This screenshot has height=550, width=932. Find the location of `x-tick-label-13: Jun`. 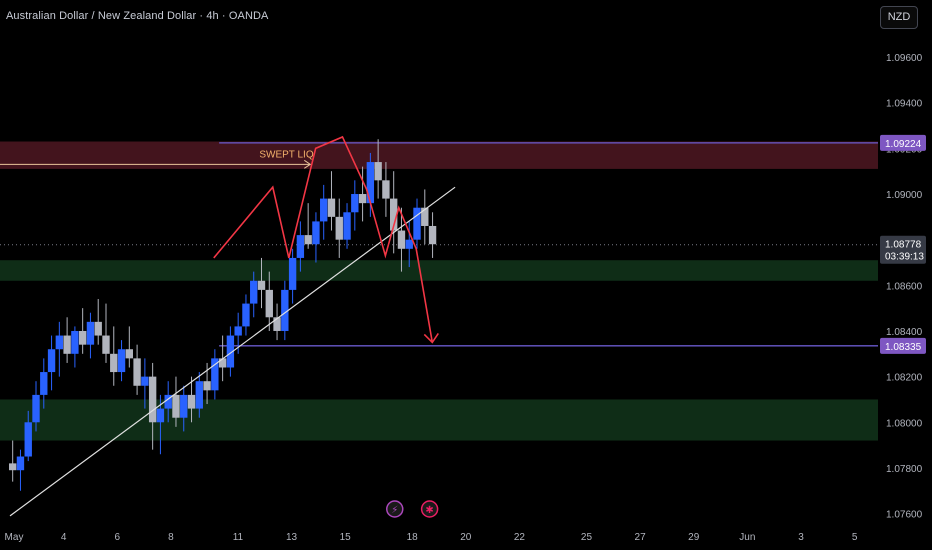

x-tick-label-13: Jun is located at coordinates (747, 537).